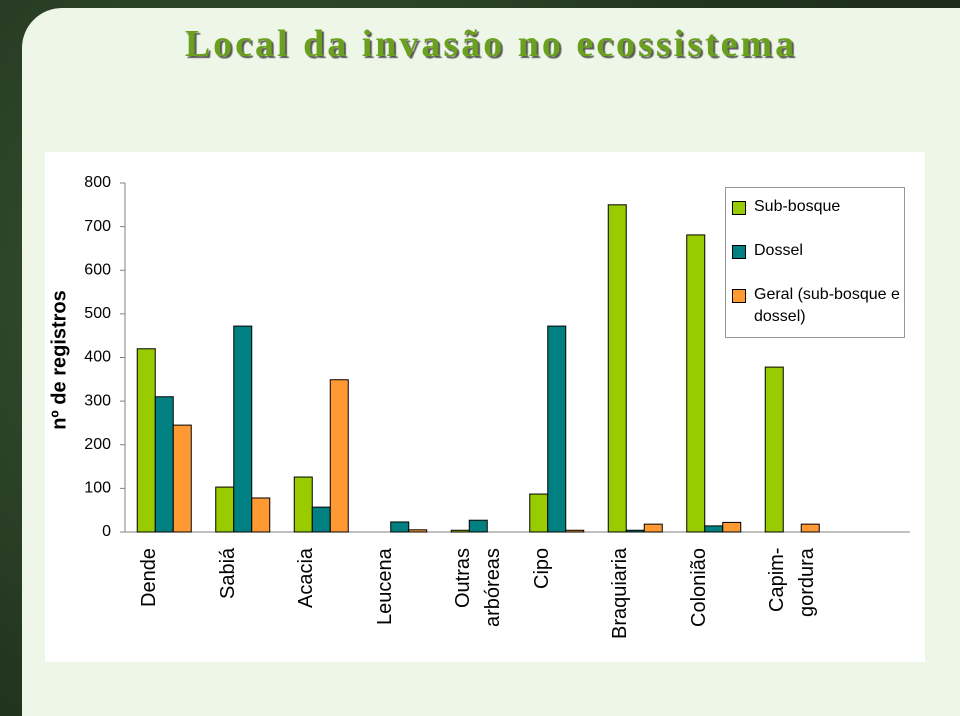 The width and height of the screenshot is (960, 716). What do you see at coordinates (97, 488) in the screenshot?
I see `y-tick-label: 100` at bounding box center [97, 488].